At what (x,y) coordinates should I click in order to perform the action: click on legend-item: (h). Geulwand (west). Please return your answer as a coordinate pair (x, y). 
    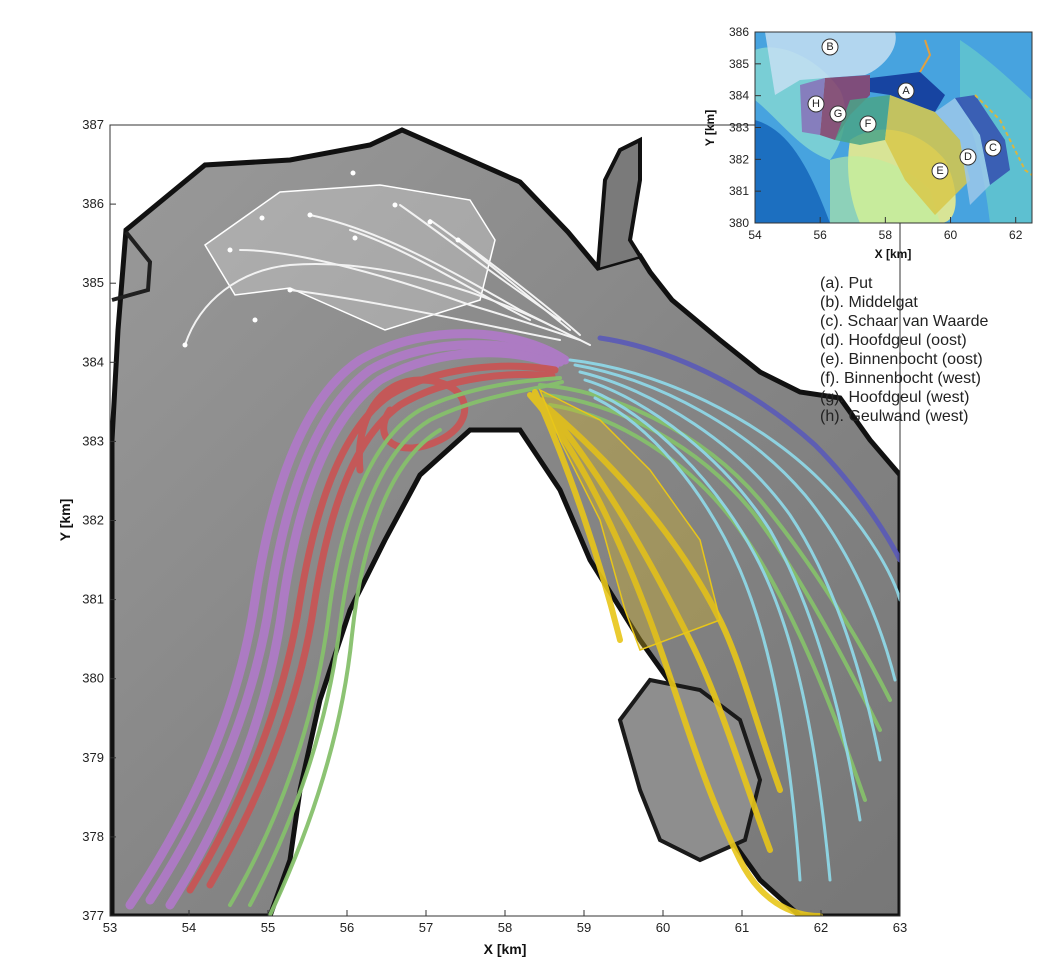
    Looking at the image, I should click on (894, 416).